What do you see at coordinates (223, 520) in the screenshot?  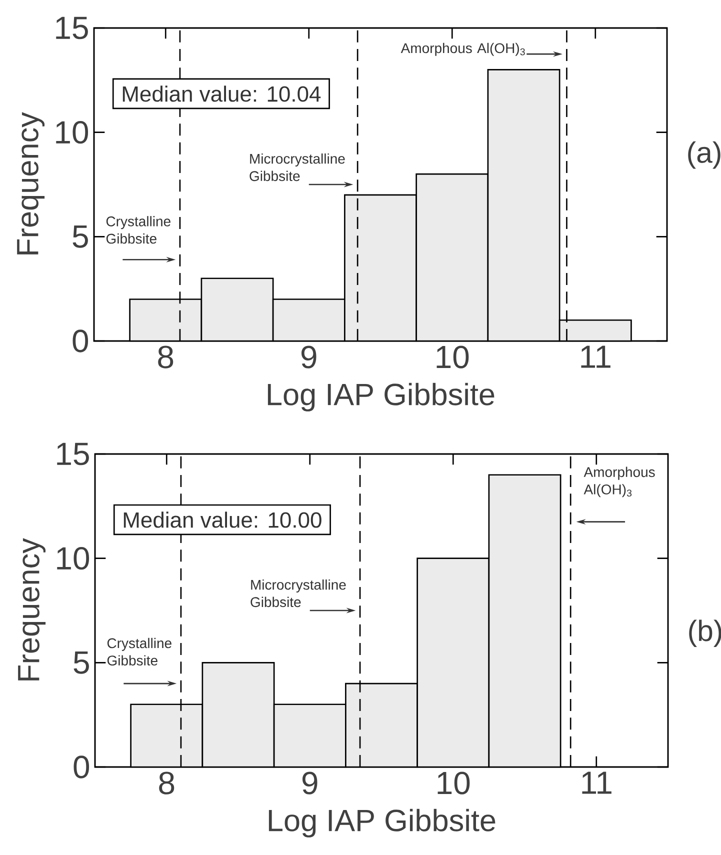 I see `annotation: Median value: 10.00` at bounding box center [223, 520].